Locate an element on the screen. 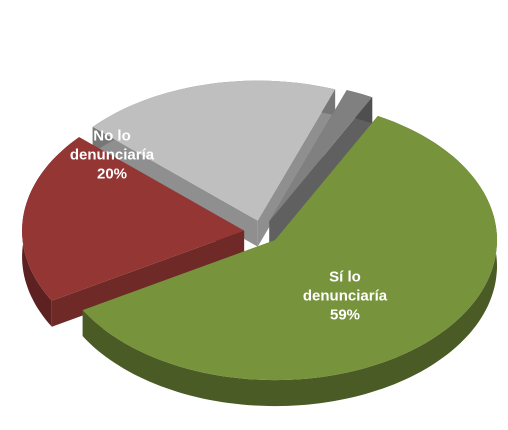 The height and width of the screenshot is (430, 508). slice-label: Sí lo denunciaría 59% is located at coordinates (345, 296).